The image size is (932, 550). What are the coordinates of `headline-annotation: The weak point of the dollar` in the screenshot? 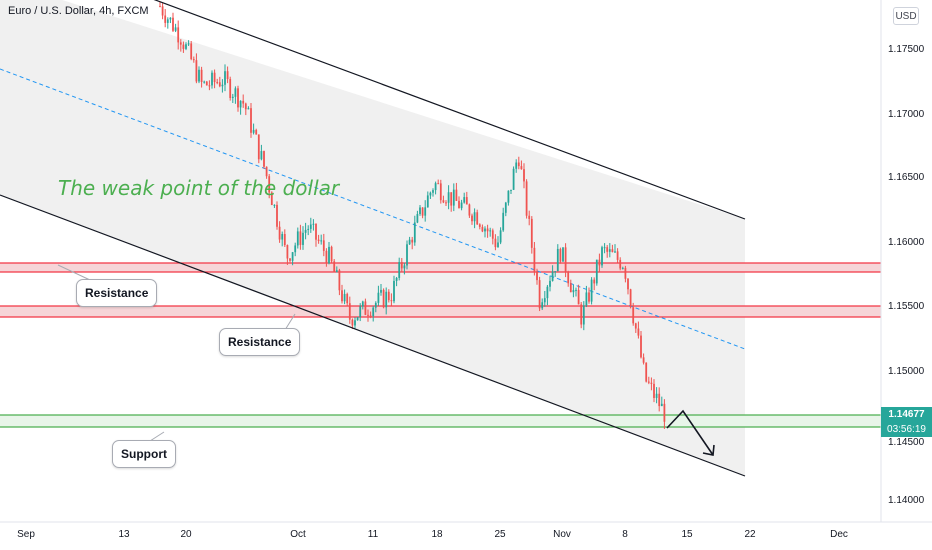 It's located at (199, 188).